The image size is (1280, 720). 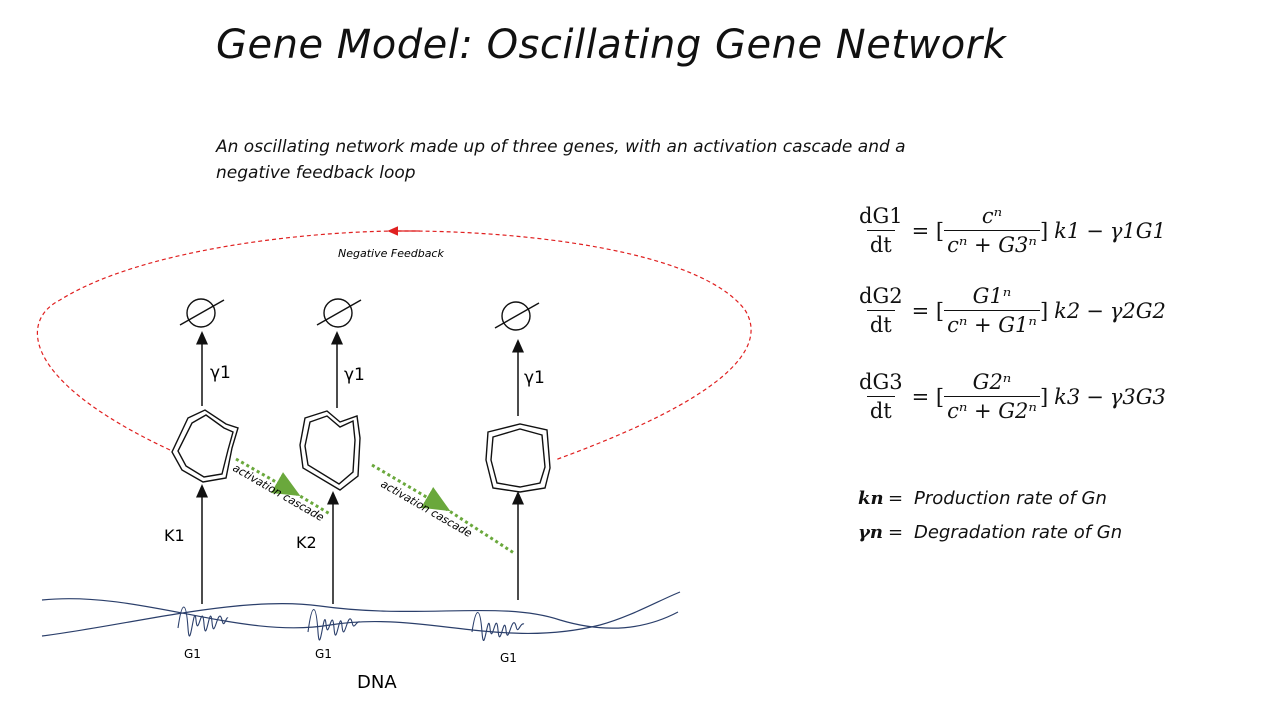 I want to click on equation-2-lhs: dG2 dt, so click(x=881, y=310).